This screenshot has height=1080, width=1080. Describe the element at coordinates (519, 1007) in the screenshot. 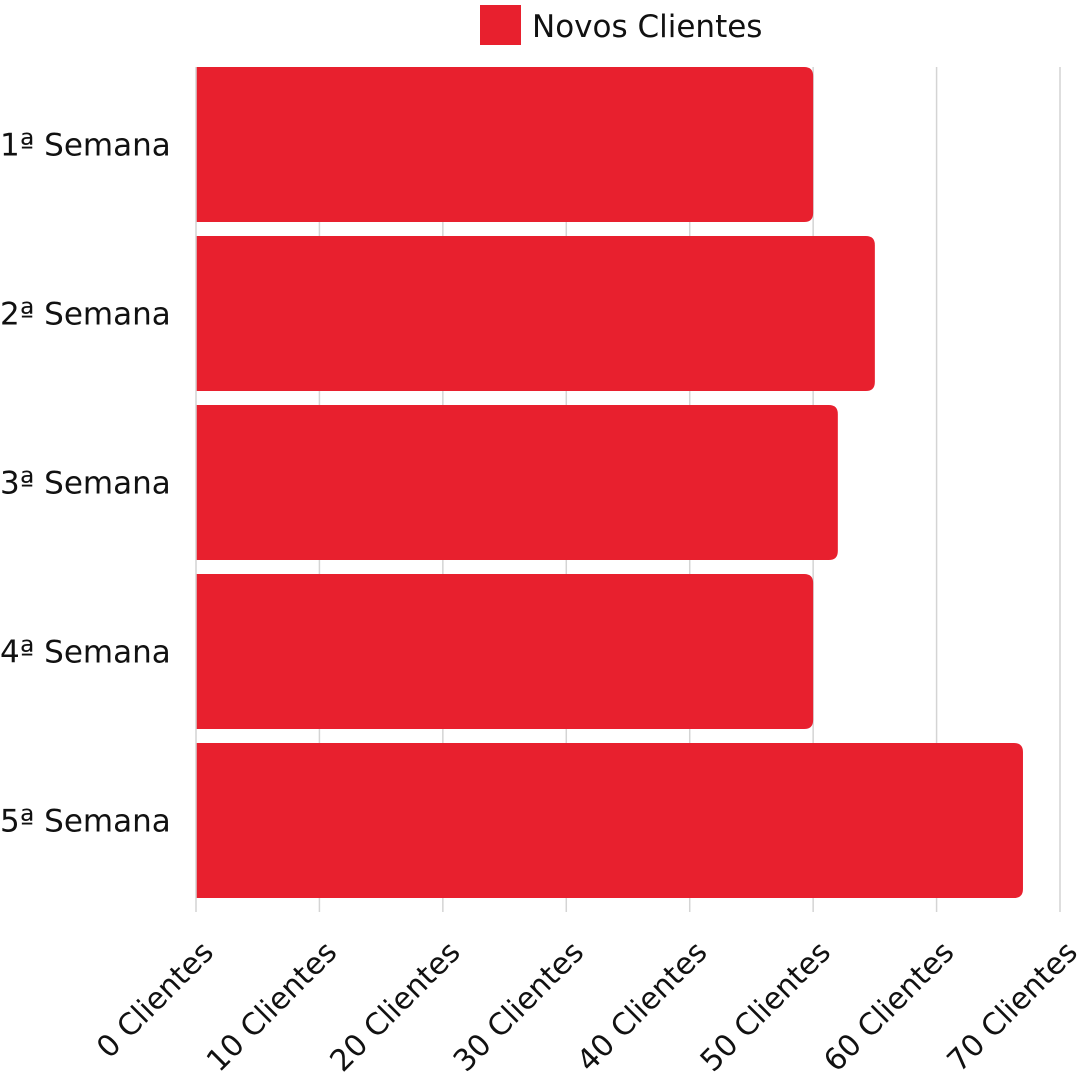

I see `x-tick-label: 30 Clientes` at that location.